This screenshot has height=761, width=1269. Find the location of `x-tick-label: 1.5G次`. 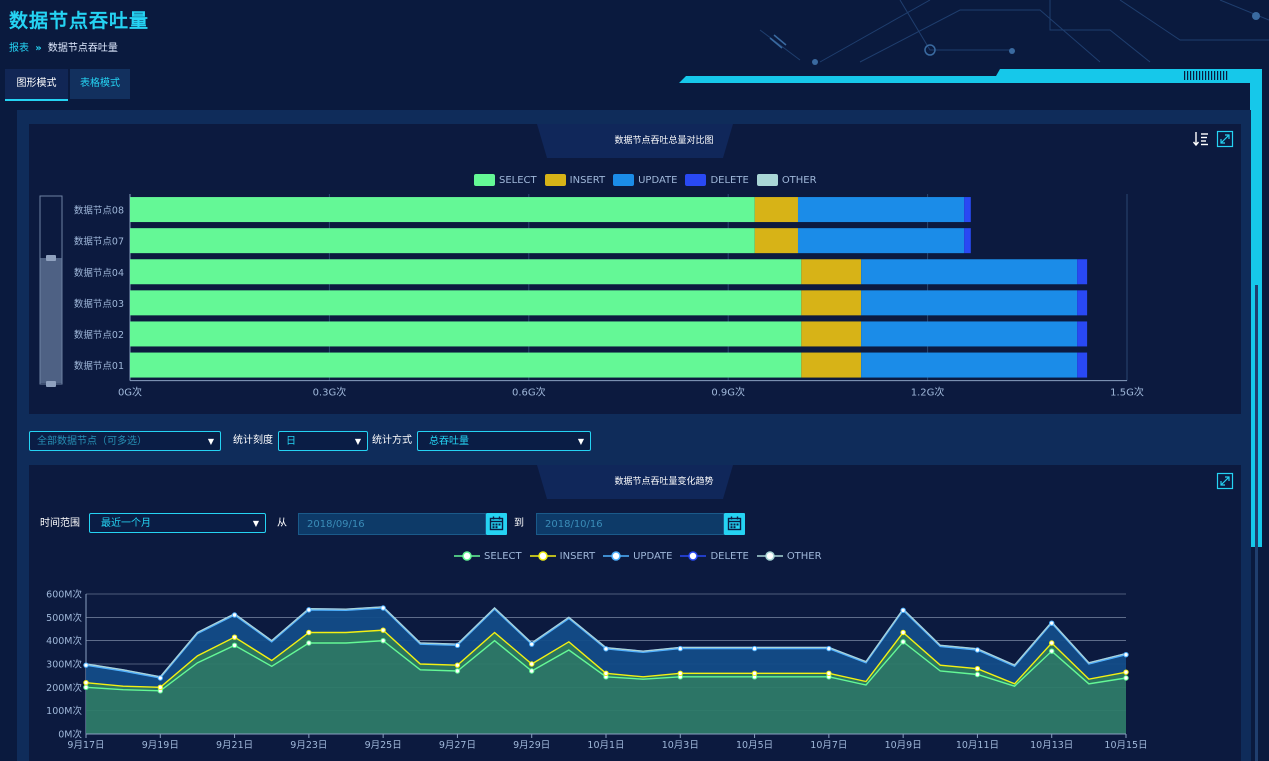

x-tick-label: 1.5G次 is located at coordinates (1127, 392).